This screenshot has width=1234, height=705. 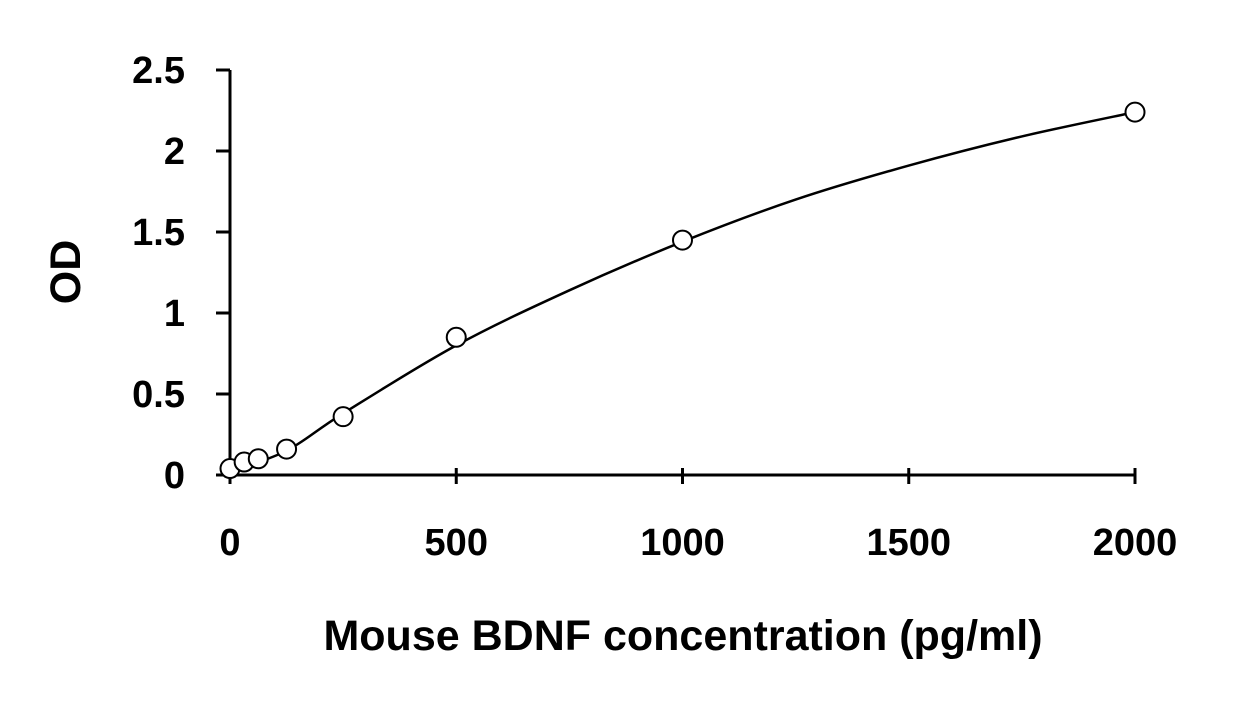 I want to click on y-tick-label: 2, so click(x=174, y=152).